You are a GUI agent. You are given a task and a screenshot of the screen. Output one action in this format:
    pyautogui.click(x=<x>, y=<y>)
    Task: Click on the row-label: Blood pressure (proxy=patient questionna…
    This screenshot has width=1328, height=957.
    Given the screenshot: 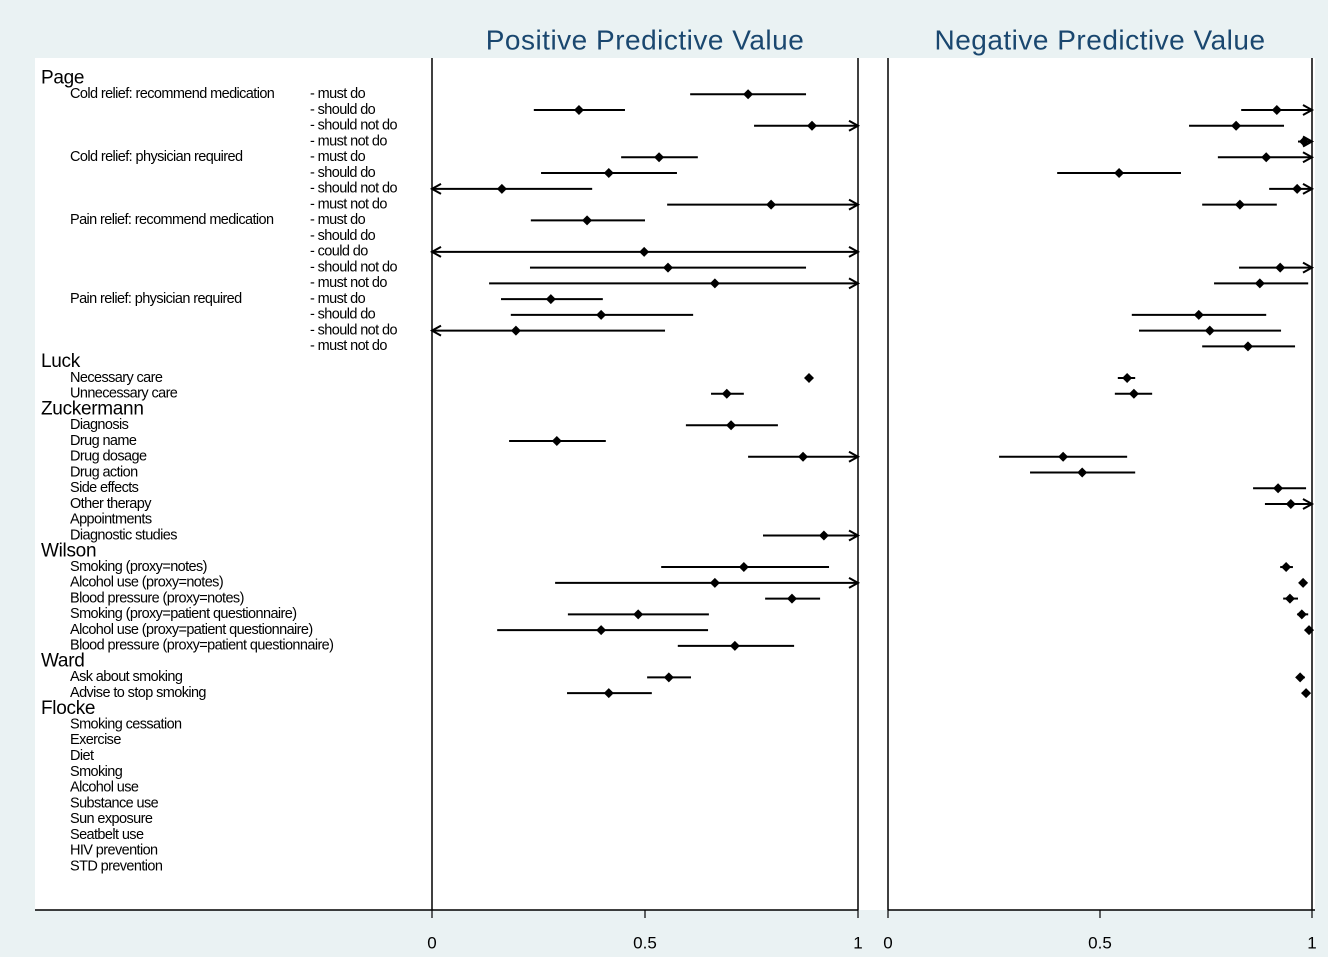 What is the action you would take?
    pyautogui.click(x=201, y=646)
    